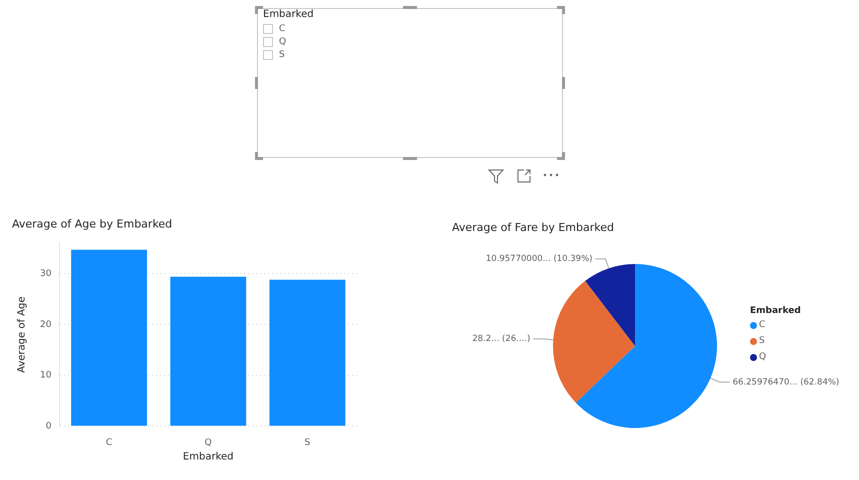 The height and width of the screenshot is (480, 859). I want to click on data-label: 28.2... (26....), so click(501, 339).